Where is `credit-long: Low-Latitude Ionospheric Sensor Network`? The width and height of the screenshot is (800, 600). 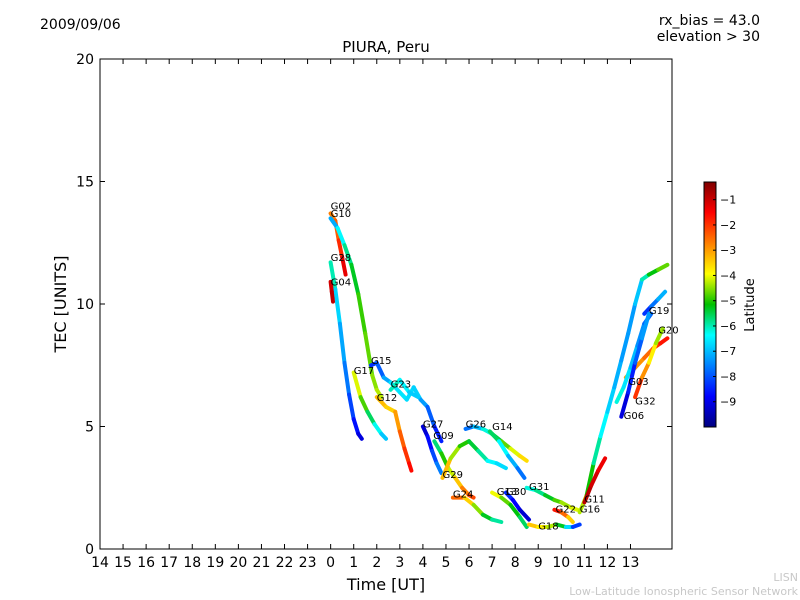 credit-long: Low-Latitude Ionospheric Sensor Network is located at coordinates (683, 591).